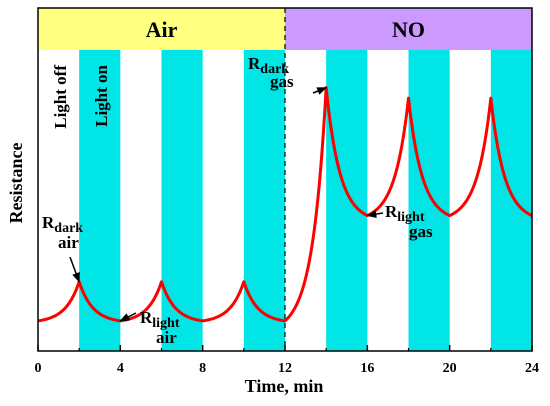 This screenshot has width=550, height=406. I want to click on x-tick-label-4: 16, so click(367, 368).